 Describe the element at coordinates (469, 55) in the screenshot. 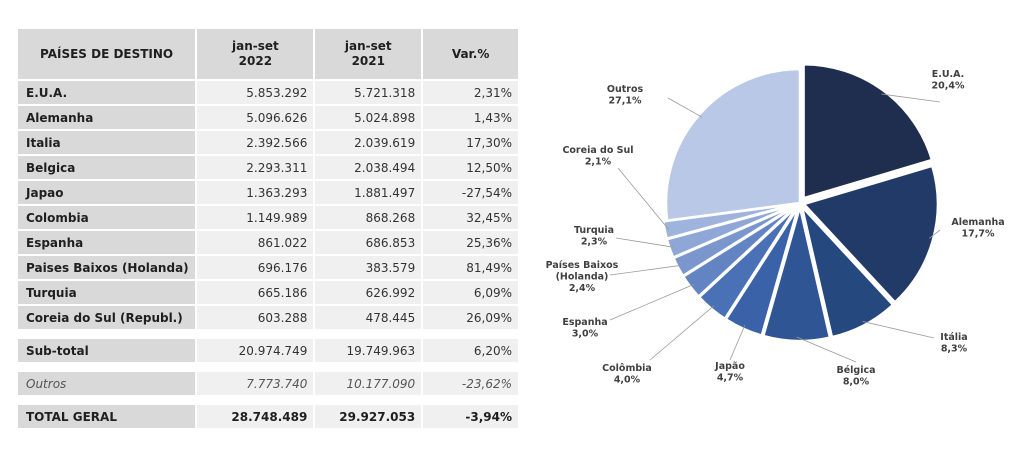

I see `header-var: Var.%` at that location.